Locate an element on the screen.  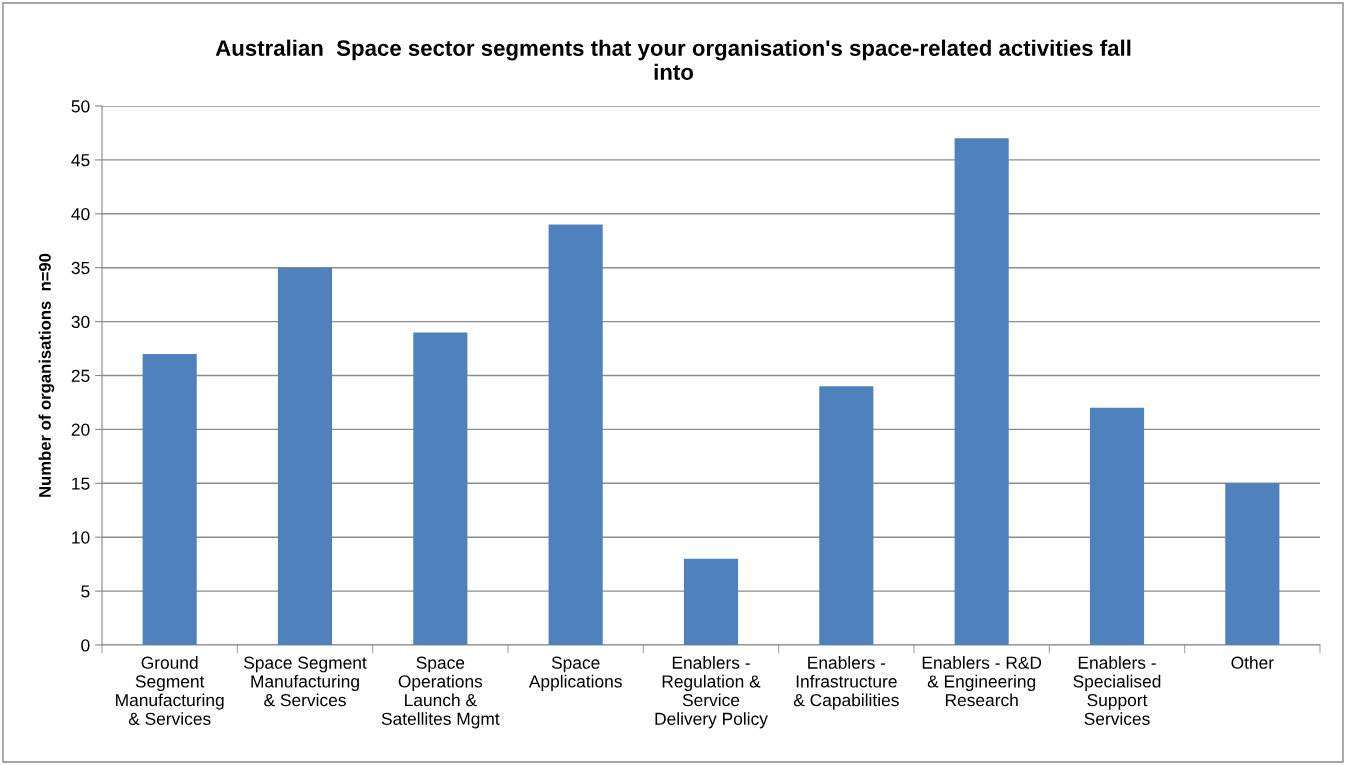
y-tick-label: 30 is located at coordinates (80, 322).